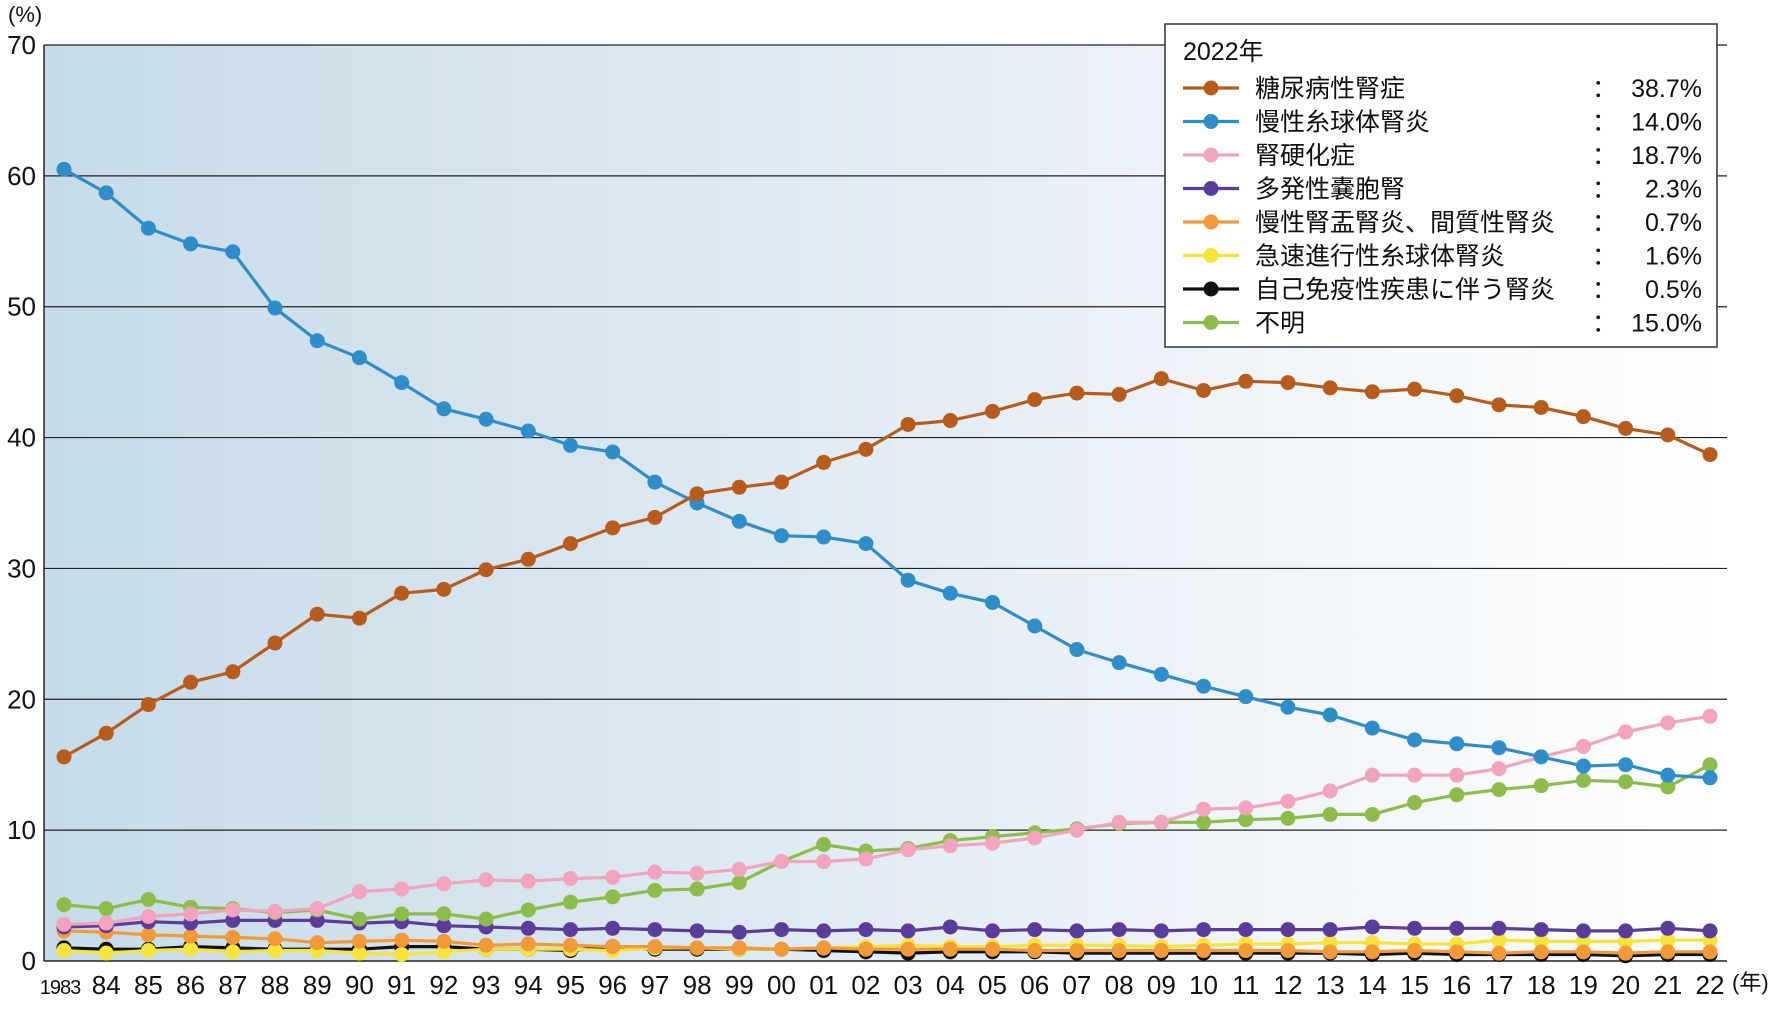  I want to click on legend-value: 1.6%, so click(1673, 257).